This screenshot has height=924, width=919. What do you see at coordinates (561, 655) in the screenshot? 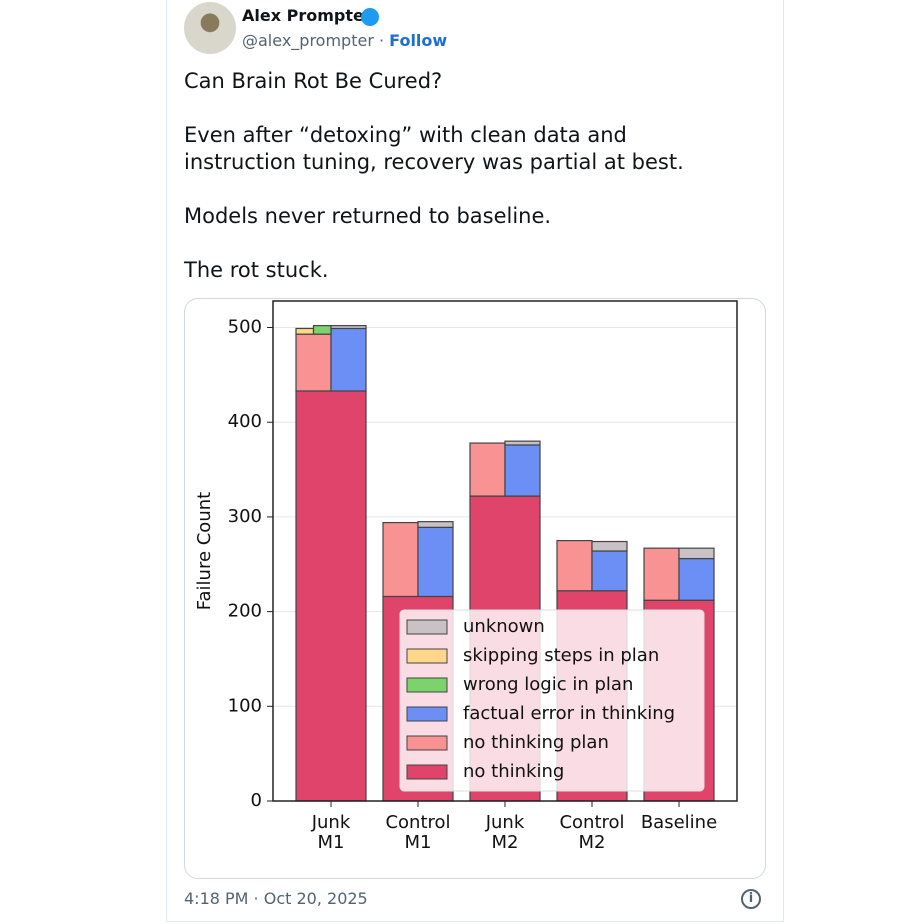
I see `legend-label: skipping steps in plan` at bounding box center [561, 655].